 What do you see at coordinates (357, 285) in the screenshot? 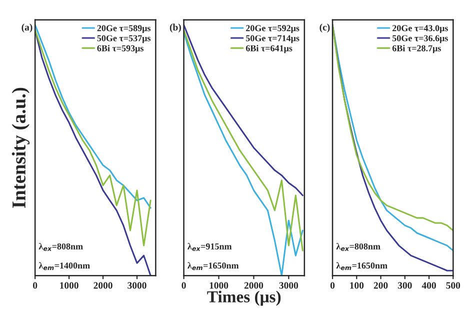
I see `x-tick-label: 100` at bounding box center [357, 285].